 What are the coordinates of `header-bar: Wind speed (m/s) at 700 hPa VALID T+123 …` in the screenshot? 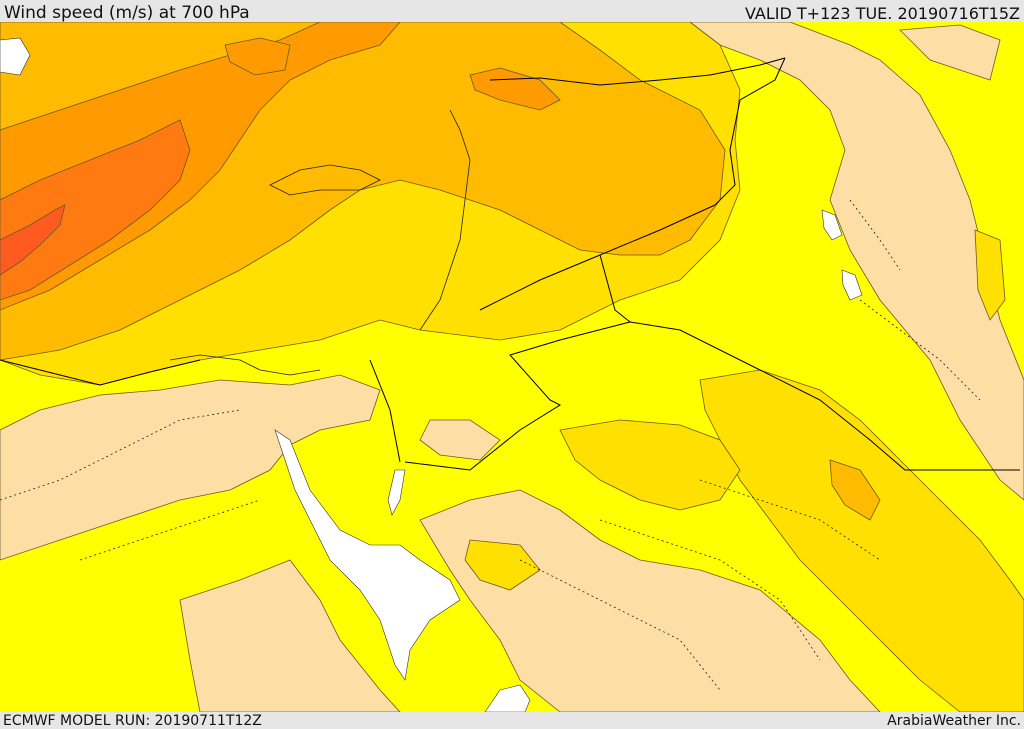 It's located at (512, 11).